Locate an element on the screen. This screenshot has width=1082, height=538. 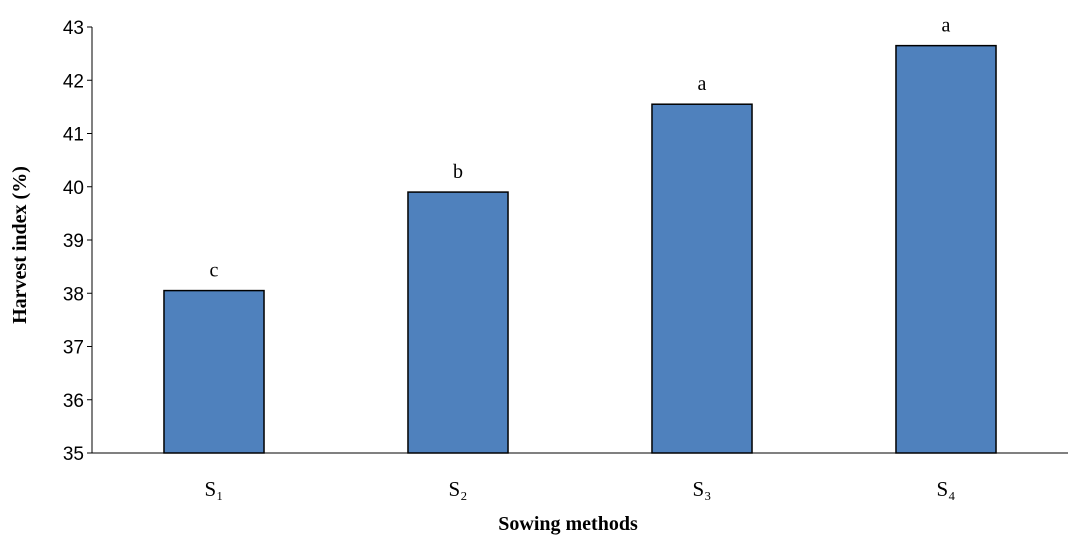
y-axis-ticks: 35 36 37 38 39 40 41 42 43 is located at coordinates (77, 241).